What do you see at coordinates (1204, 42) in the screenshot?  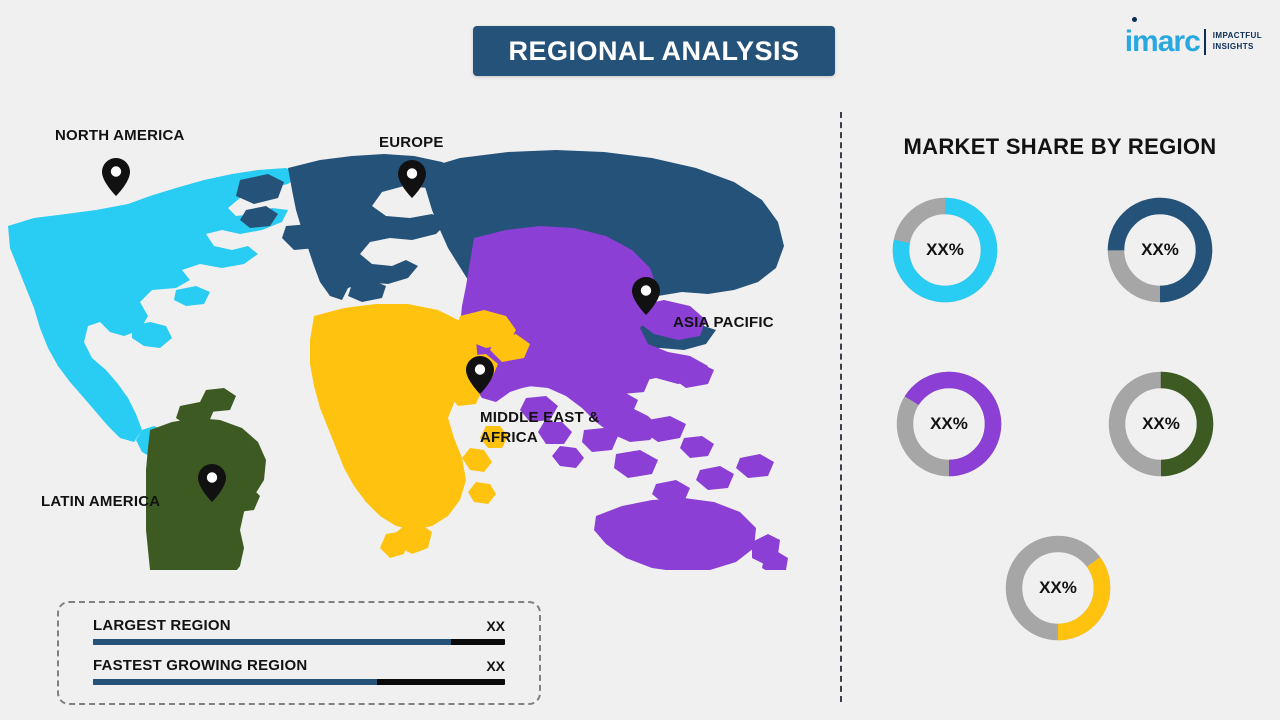 I see `logo-divider` at bounding box center [1204, 42].